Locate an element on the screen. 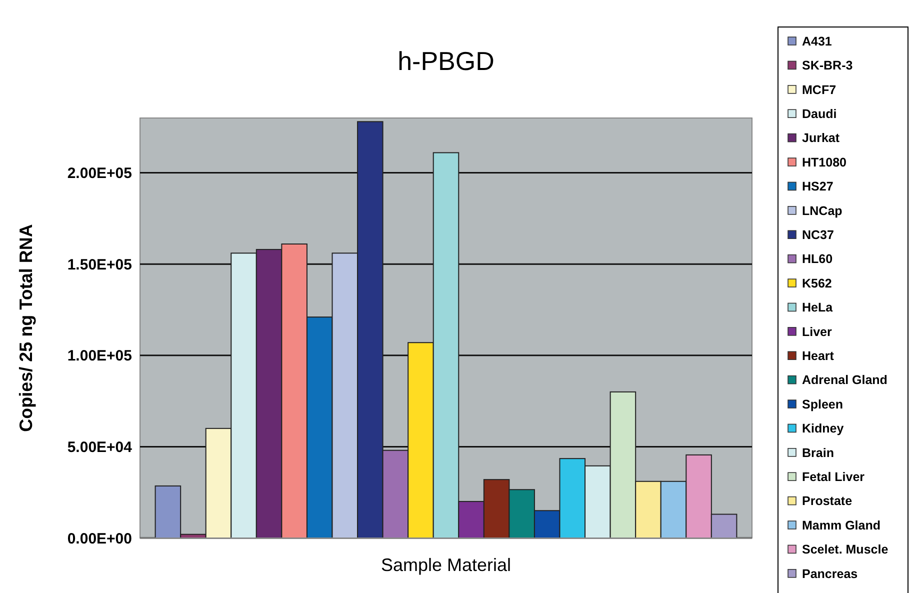 The height and width of the screenshot is (593, 912). legend-label: Fetal Liver is located at coordinates (833, 477).